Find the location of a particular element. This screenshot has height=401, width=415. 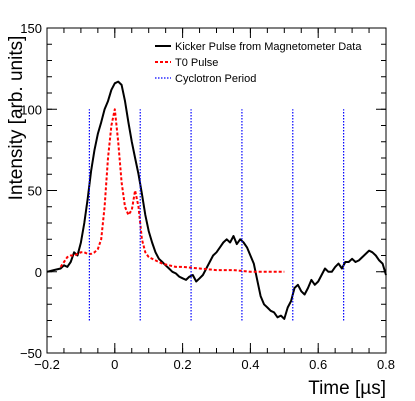

x-tick-label: 0.2 is located at coordinates (183, 364).